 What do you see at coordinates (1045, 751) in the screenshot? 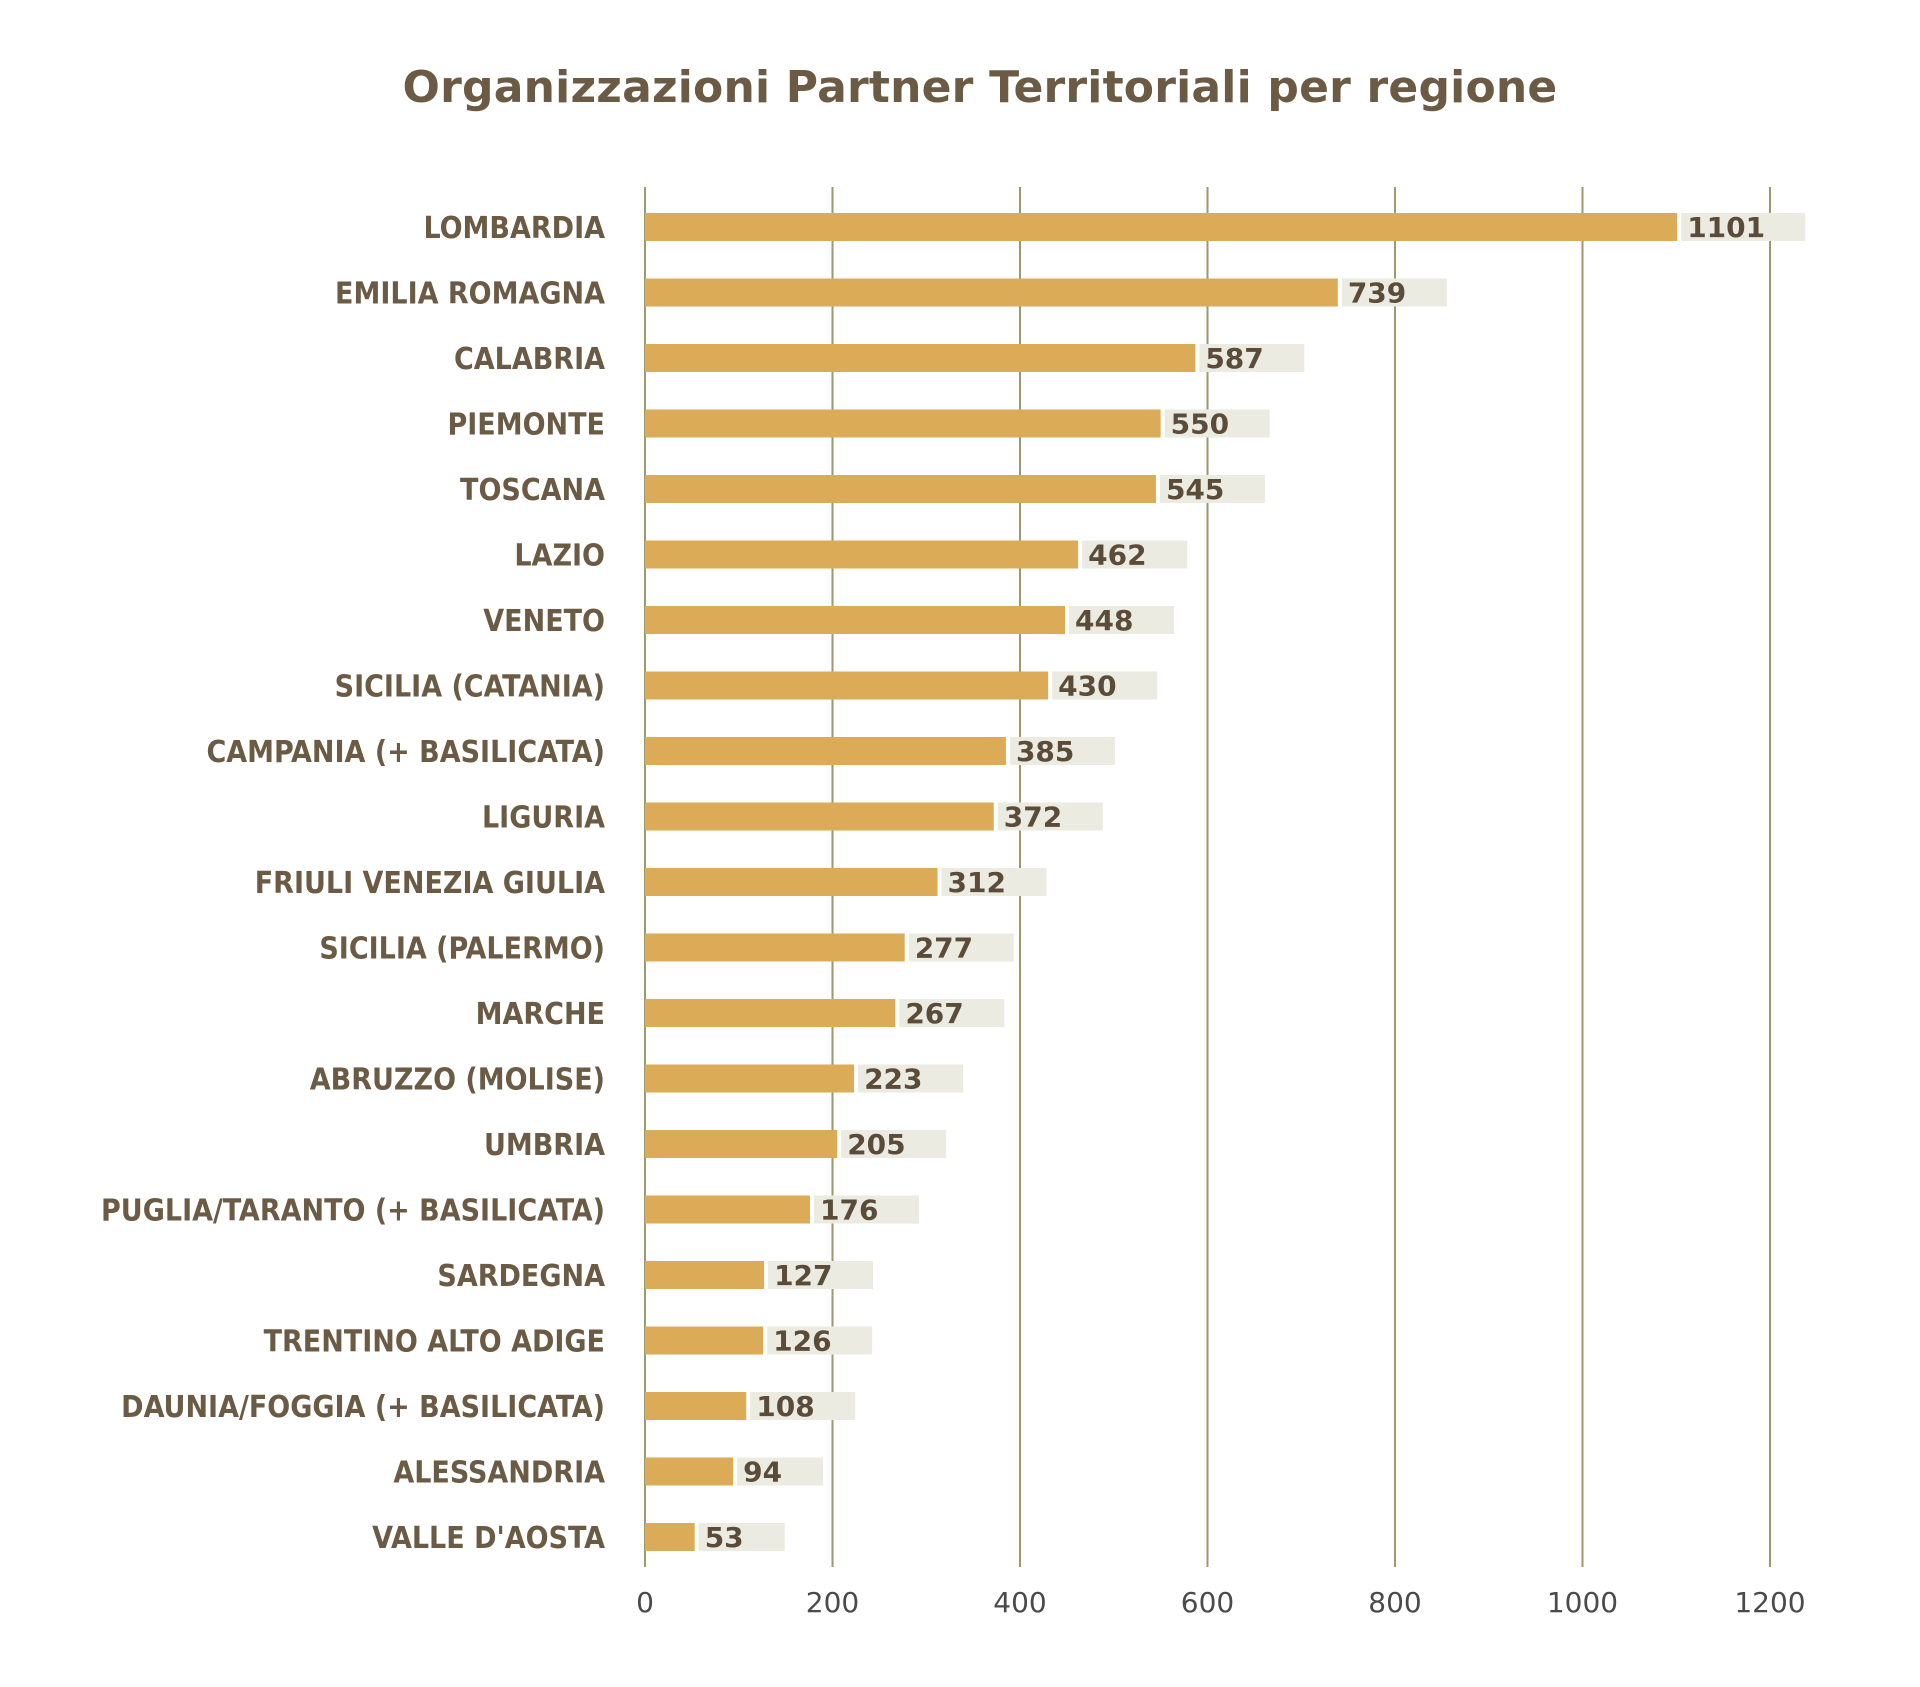
I see `value-label: 385` at bounding box center [1045, 751].